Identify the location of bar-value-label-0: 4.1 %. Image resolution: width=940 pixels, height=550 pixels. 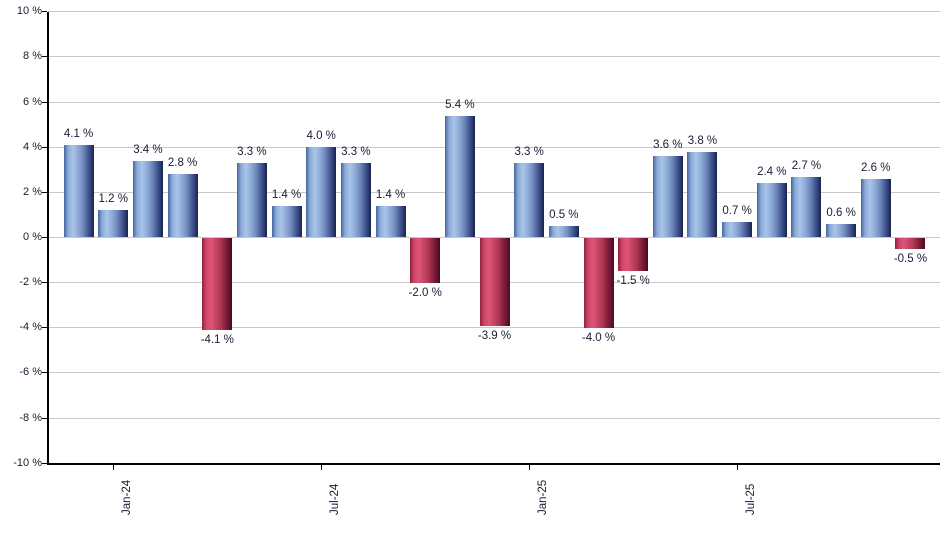
(78, 133).